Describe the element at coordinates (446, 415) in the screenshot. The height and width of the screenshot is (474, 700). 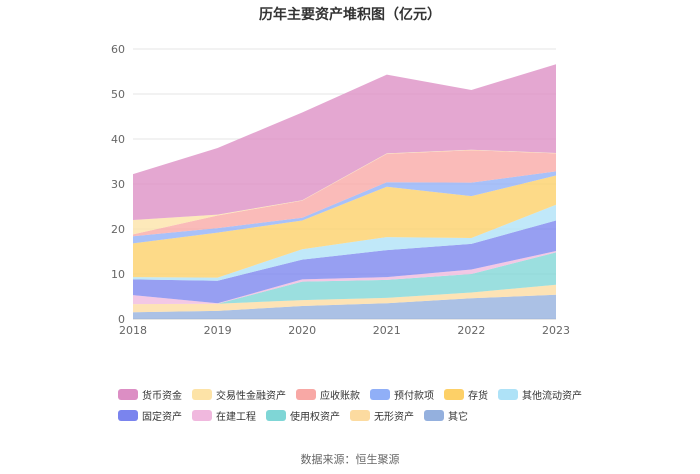
I see `legend-item: 其它` at that location.